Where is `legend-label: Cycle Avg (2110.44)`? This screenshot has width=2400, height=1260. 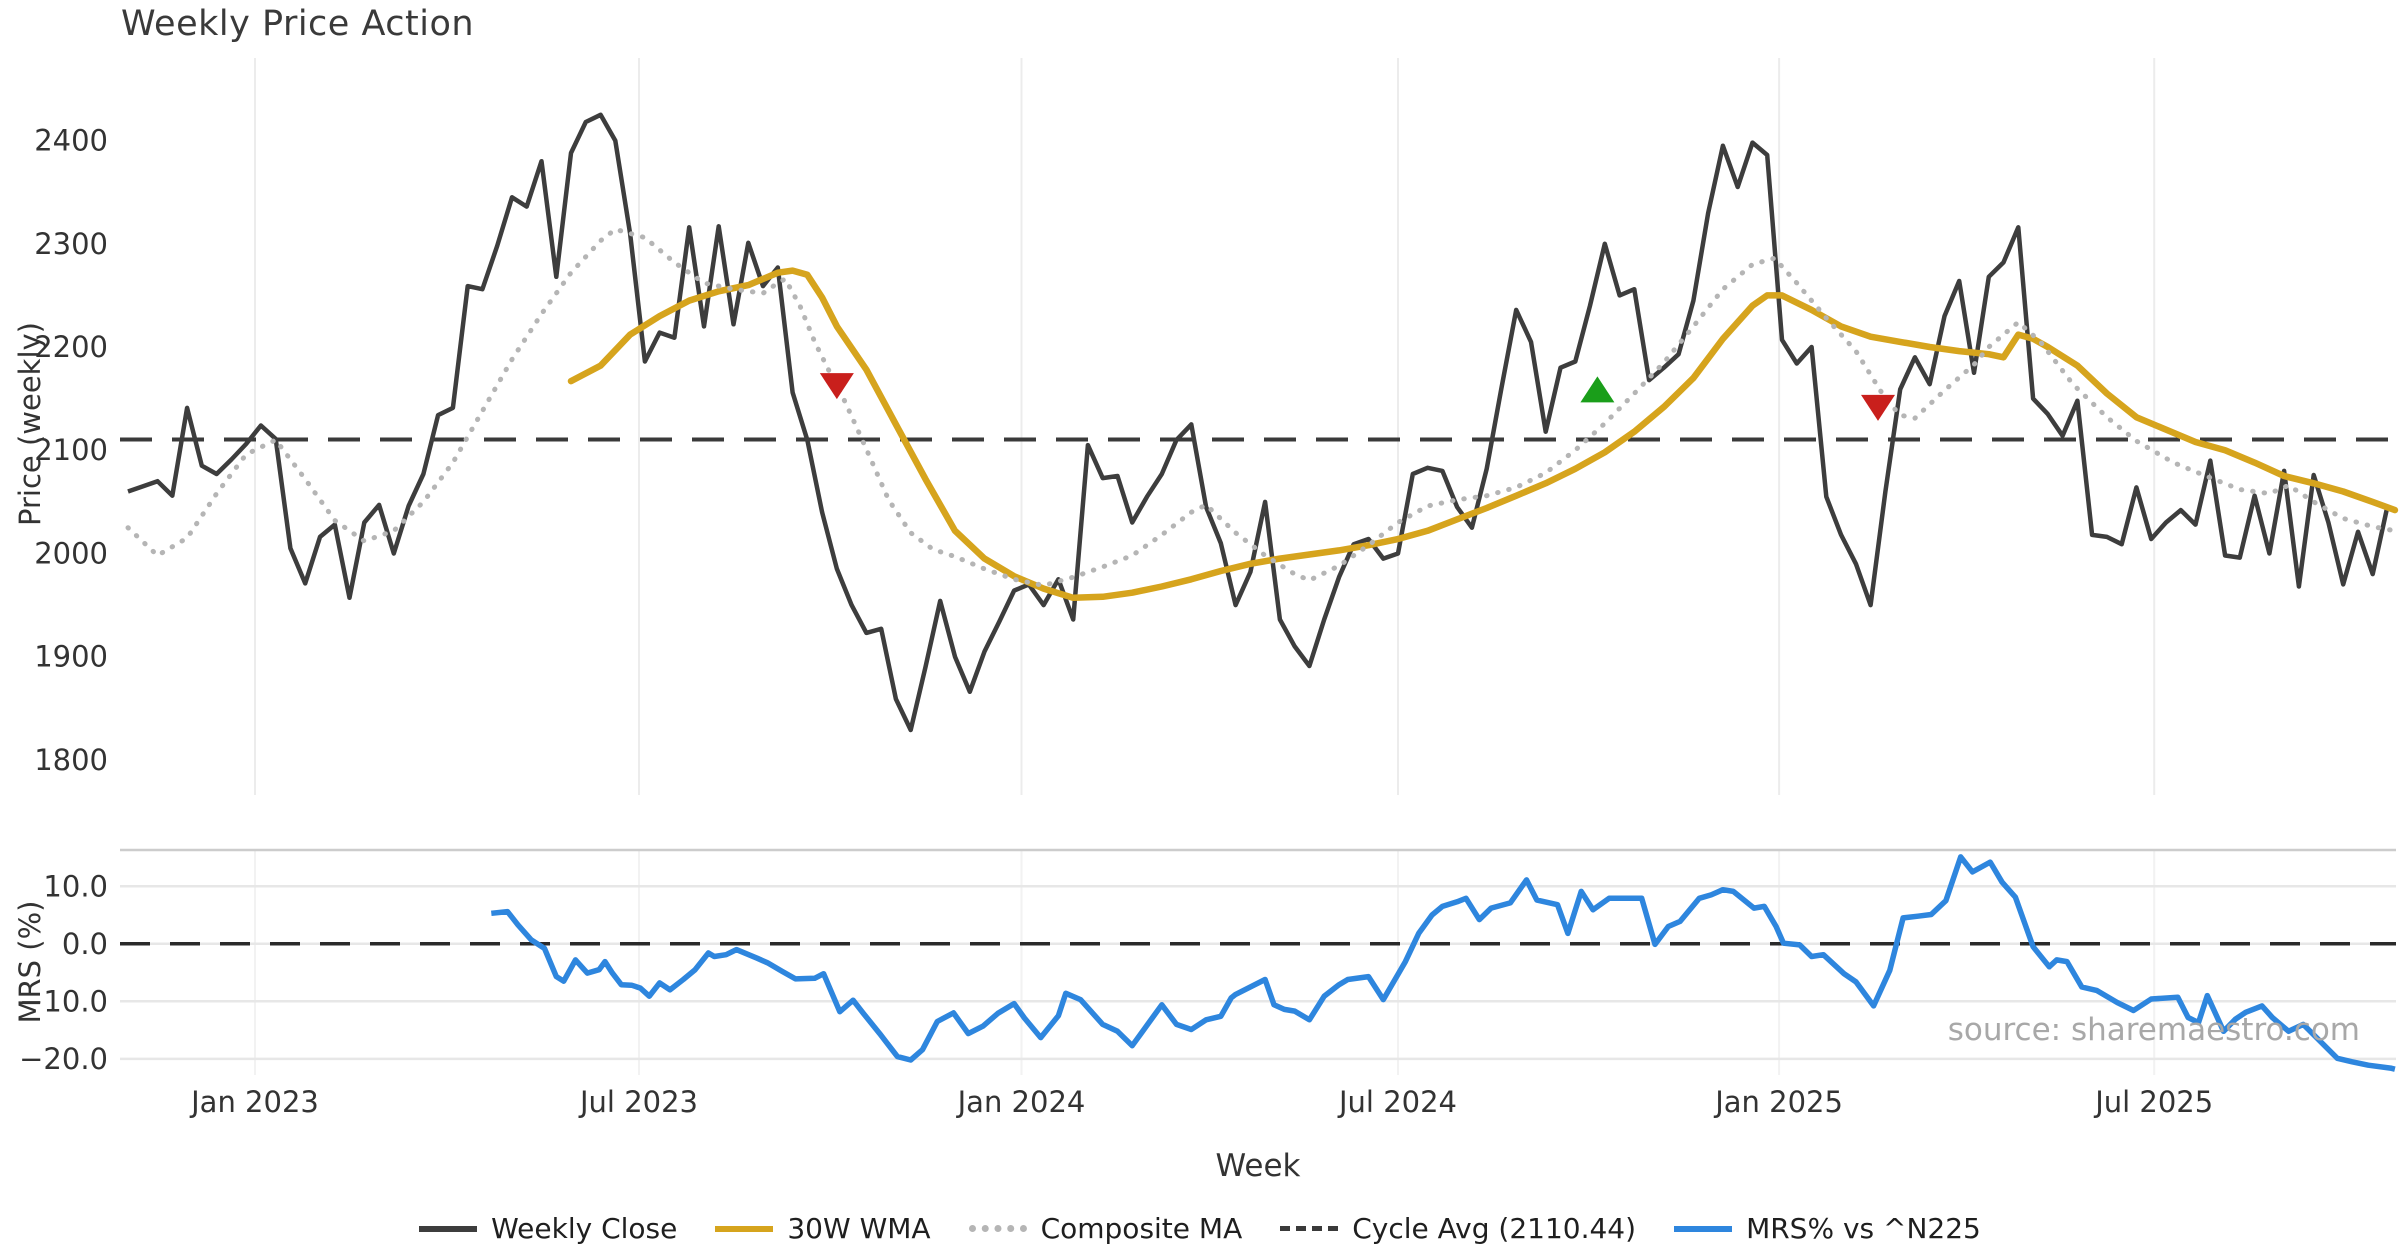
legend-label: Cycle Avg (2110.44) is located at coordinates (1494, 1228).